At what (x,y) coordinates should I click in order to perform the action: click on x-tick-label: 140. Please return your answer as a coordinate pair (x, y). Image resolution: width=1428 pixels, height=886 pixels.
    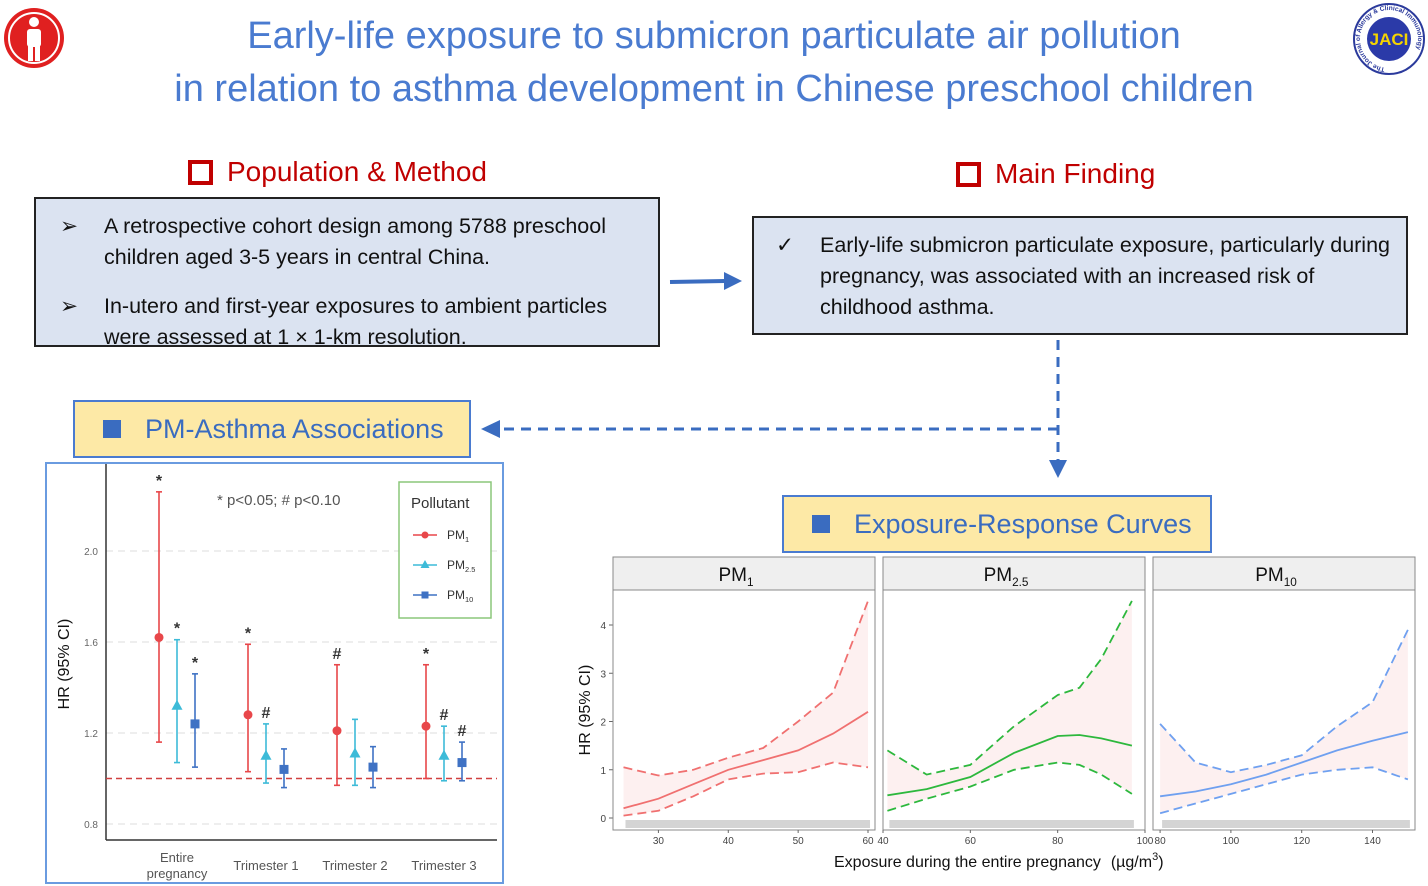
    Looking at the image, I should click on (1372, 841).